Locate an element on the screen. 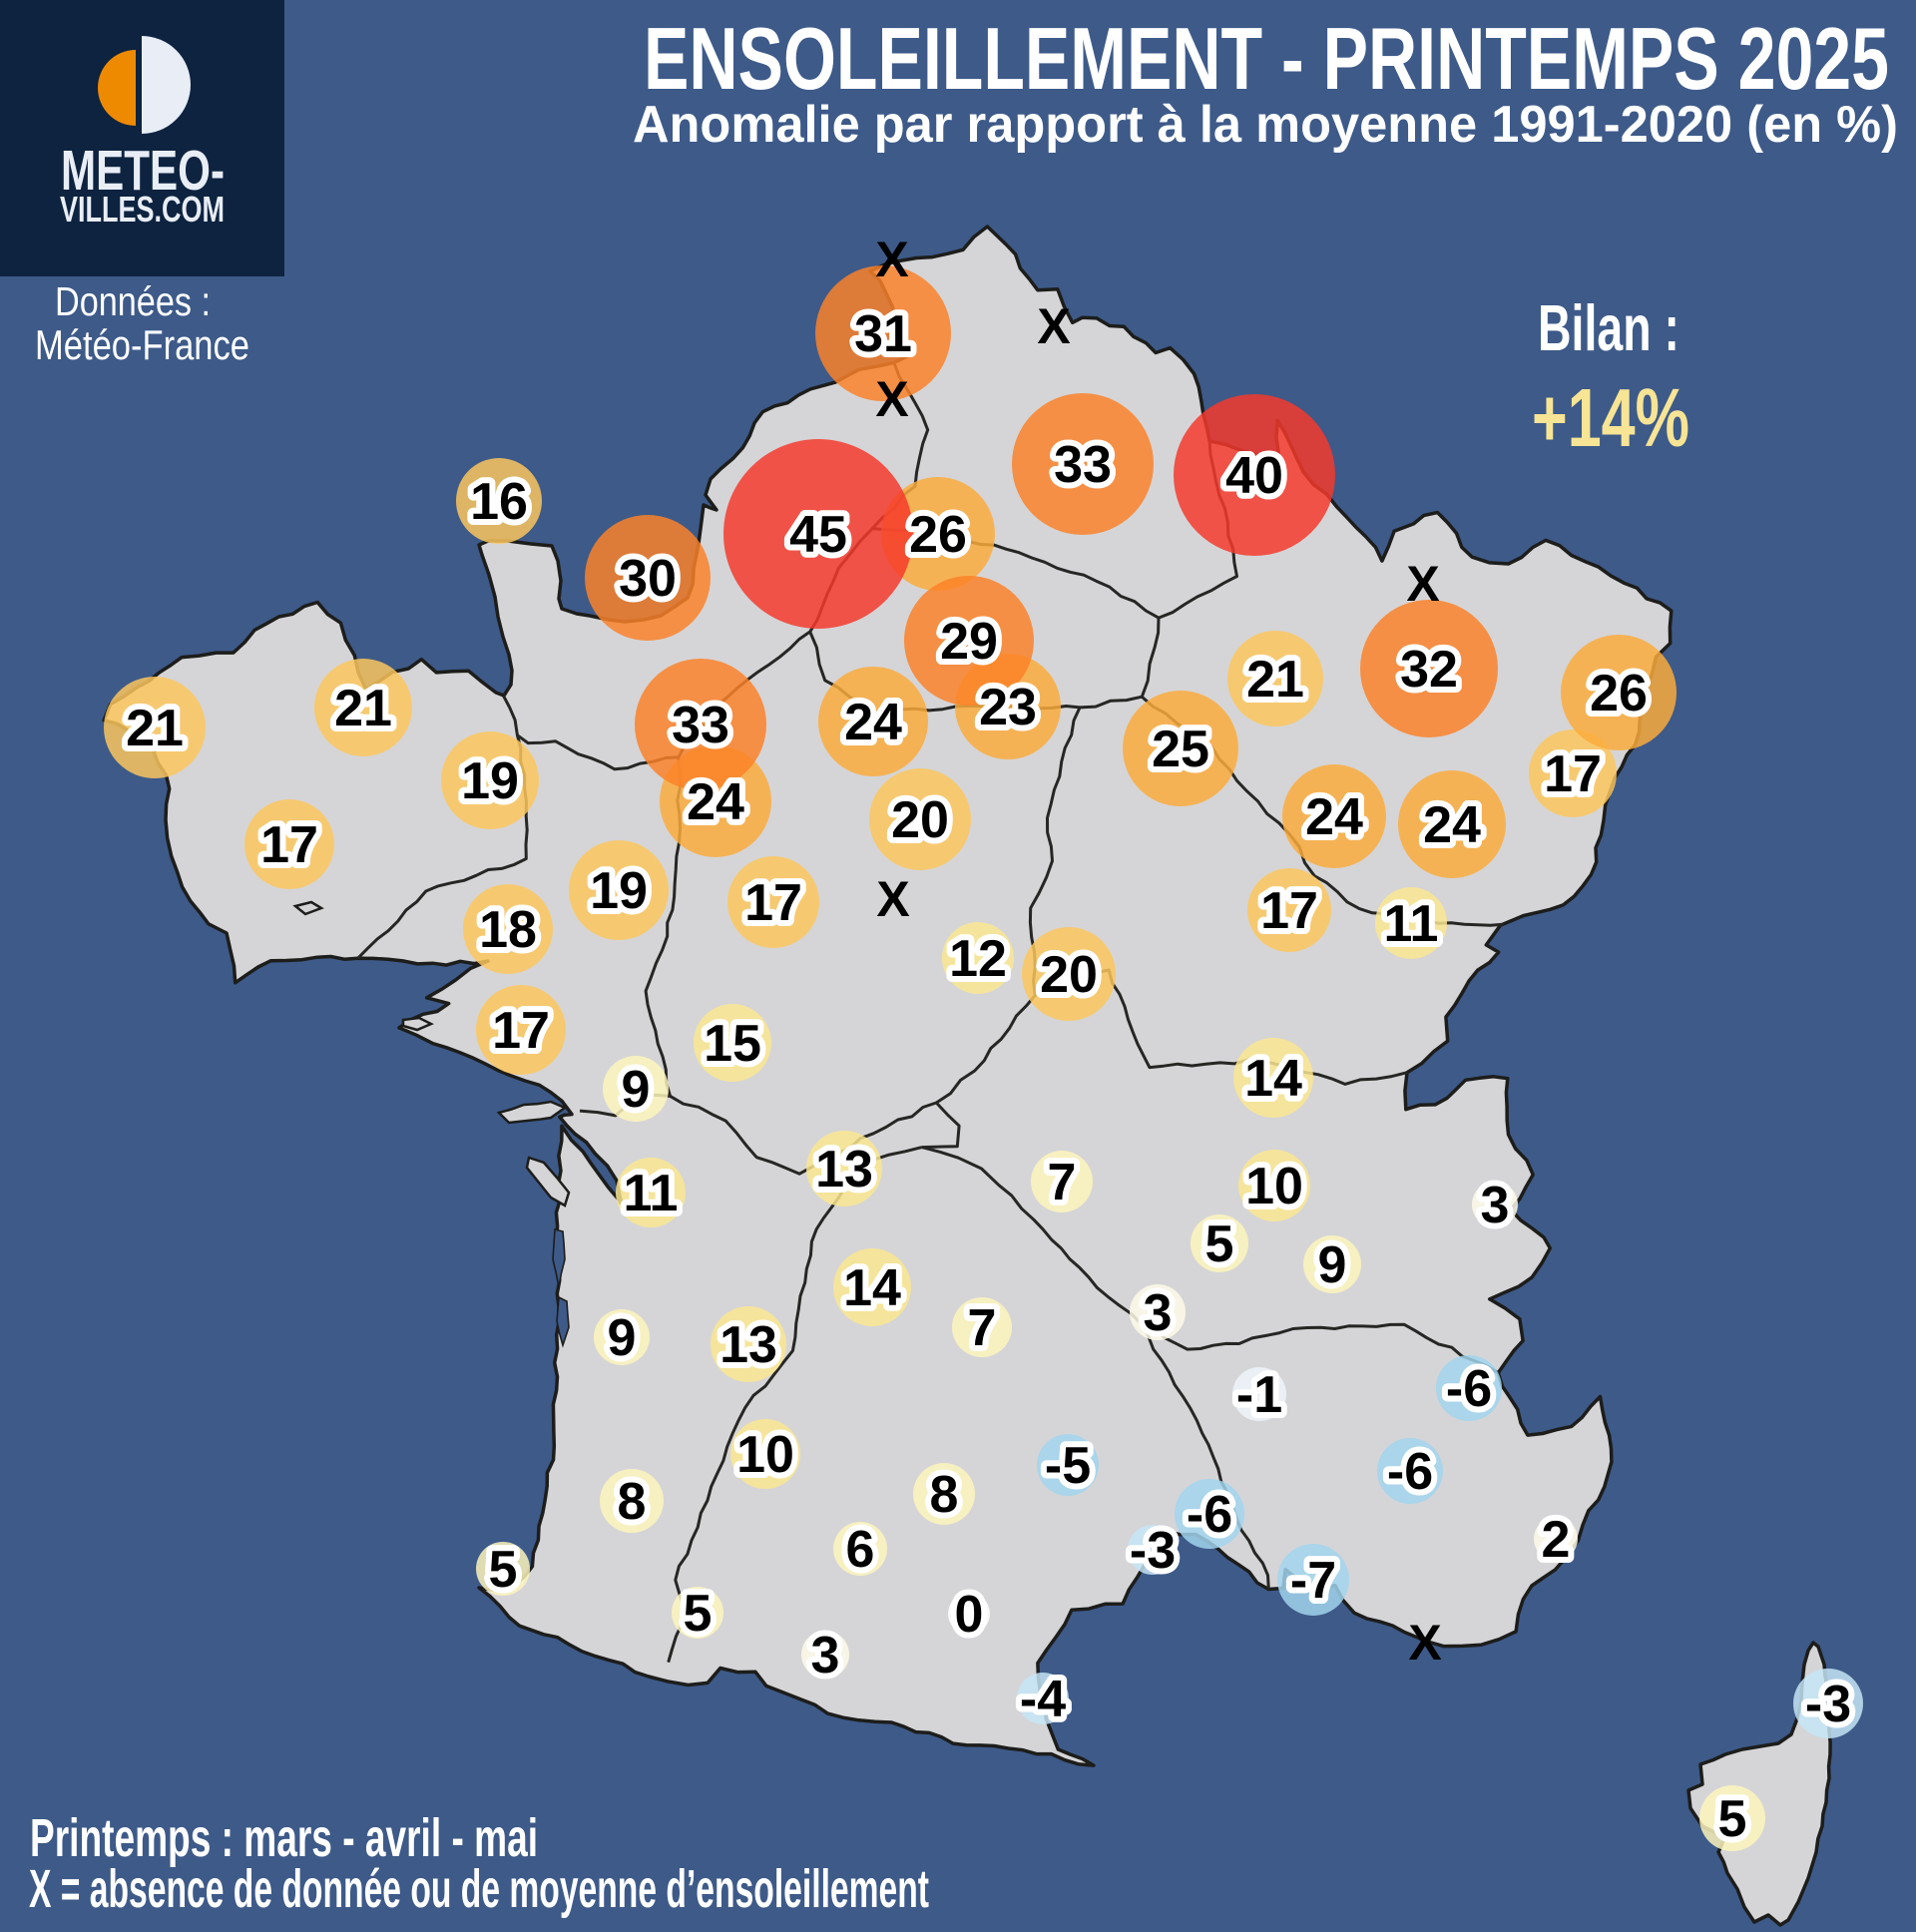 Image resolution: width=1916 pixels, height=1932 pixels. svg-text: VILLES.COM is located at coordinates (142, 209).